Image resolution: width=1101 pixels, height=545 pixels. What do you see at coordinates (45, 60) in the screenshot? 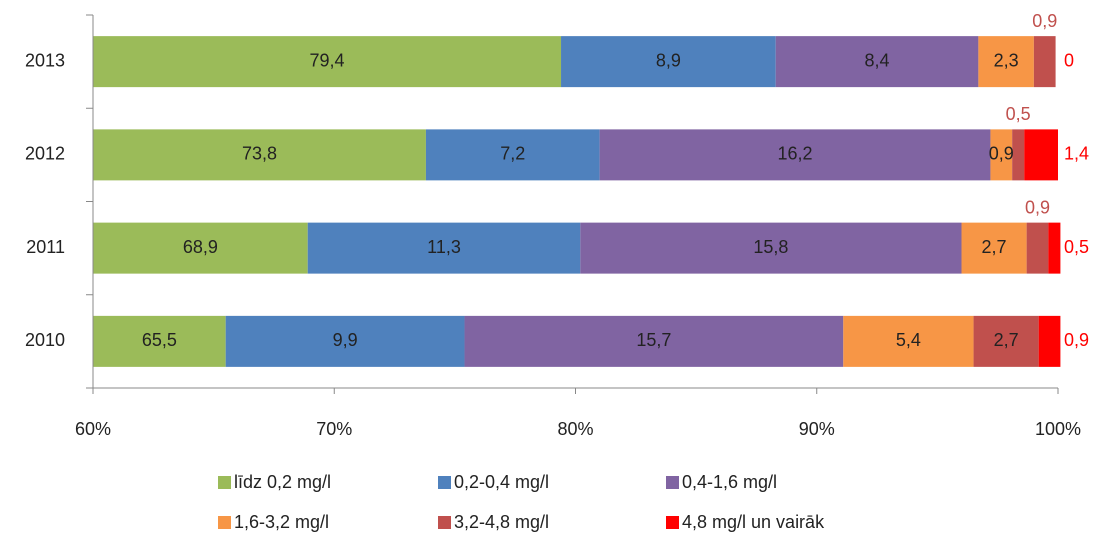
I see `y-tick-label: 2013` at bounding box center [45, 60].